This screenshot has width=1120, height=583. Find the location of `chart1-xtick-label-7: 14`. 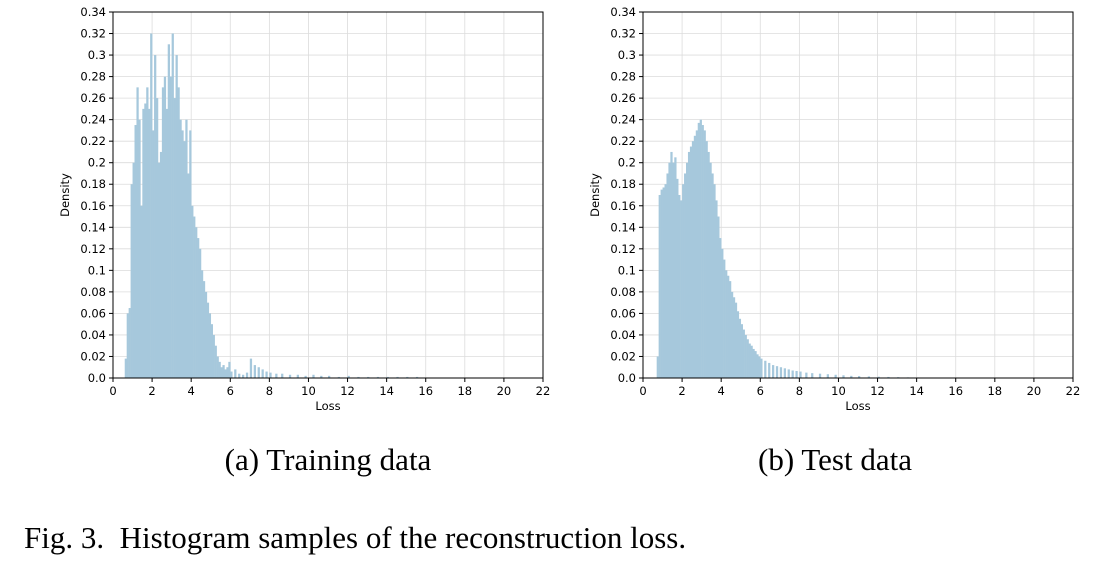

chart1-xtick-label-7: 14 is located at coordinates (916, 391).